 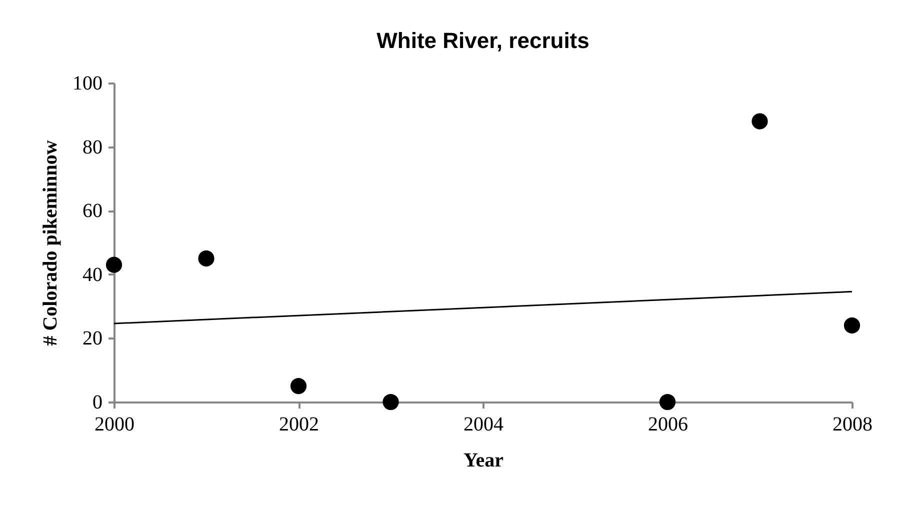 I want to click on y-tick-label: 100, so click(x=87, y=83).